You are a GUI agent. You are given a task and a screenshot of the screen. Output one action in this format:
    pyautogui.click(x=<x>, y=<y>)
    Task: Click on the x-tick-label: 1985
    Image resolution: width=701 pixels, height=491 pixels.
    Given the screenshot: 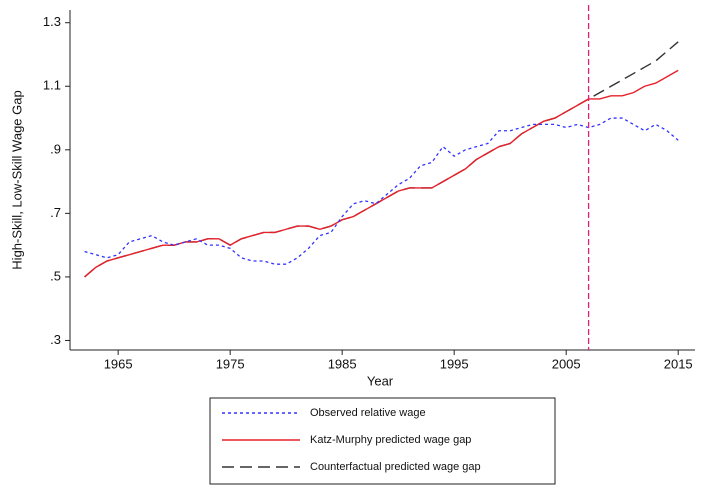 What is the action you would take?
    pyautogui.click(x=342, y=363)
    